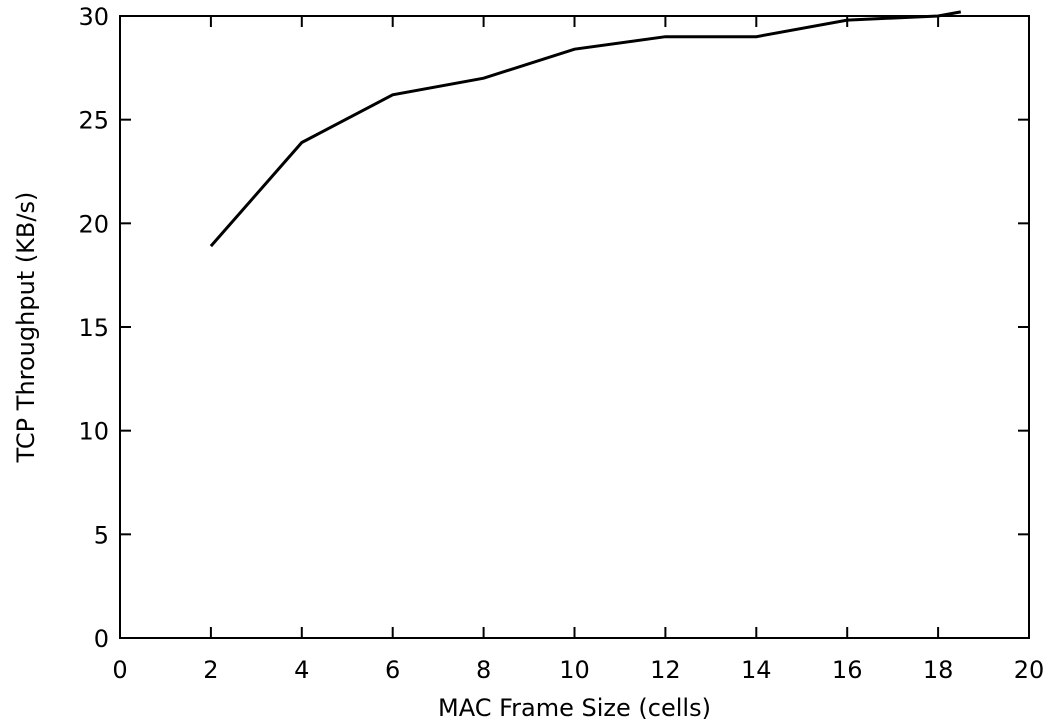 This screenshot has height=726, width=1049. Describe the element at coordinates (301, 670) in the screenshot. I see `x-tick-label-2: 4` at that location.